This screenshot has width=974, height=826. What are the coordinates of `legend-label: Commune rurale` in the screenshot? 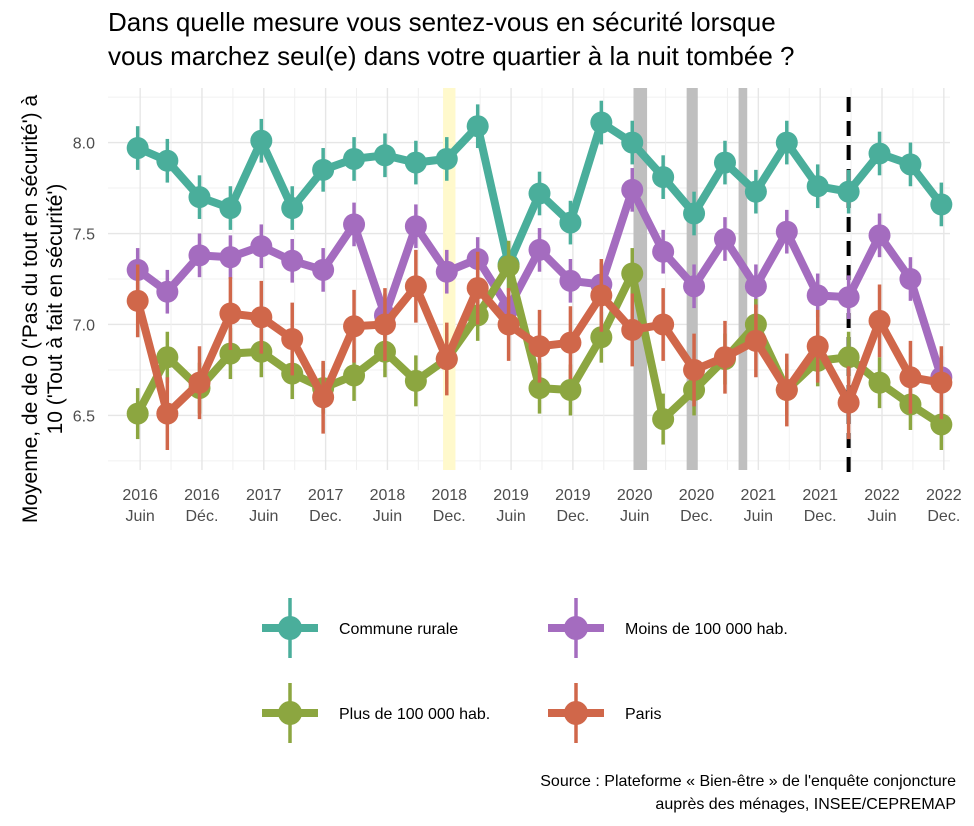 It's located at (398, 629).